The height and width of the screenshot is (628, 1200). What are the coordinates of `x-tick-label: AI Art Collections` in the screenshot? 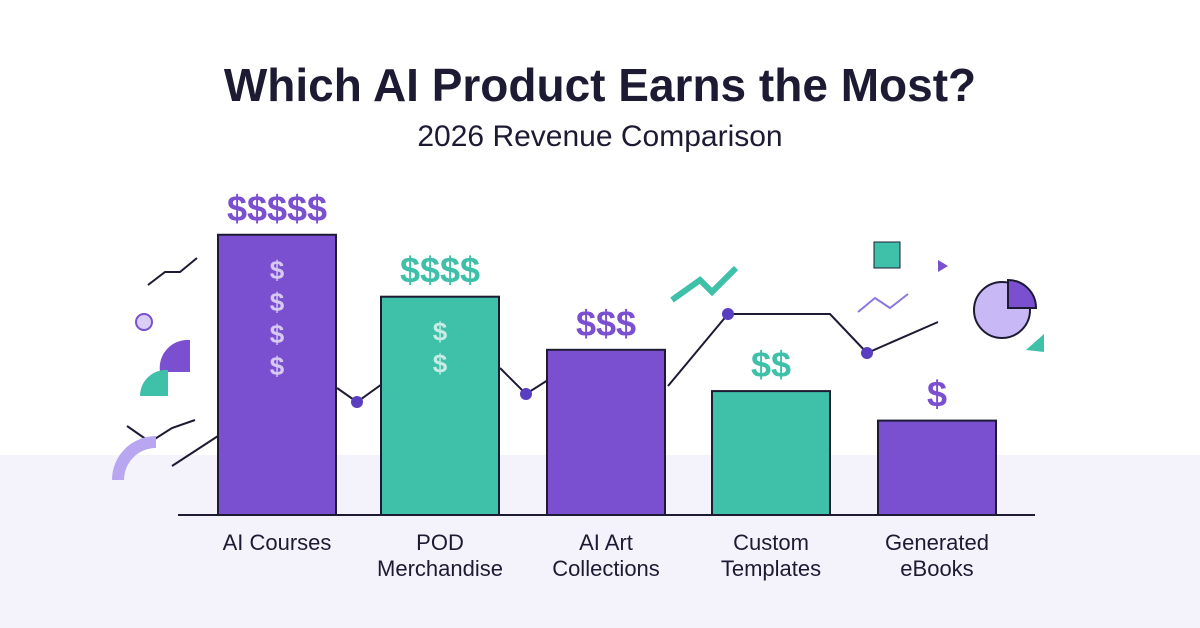 It's located at (606, 555).